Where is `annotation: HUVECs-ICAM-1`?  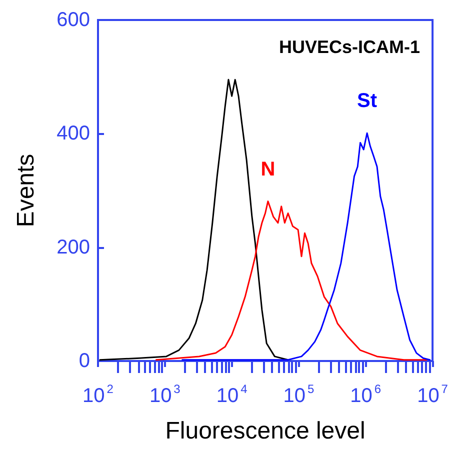 annotation: HUVECs-ICAM-1 is located at coordinates (349, 47).